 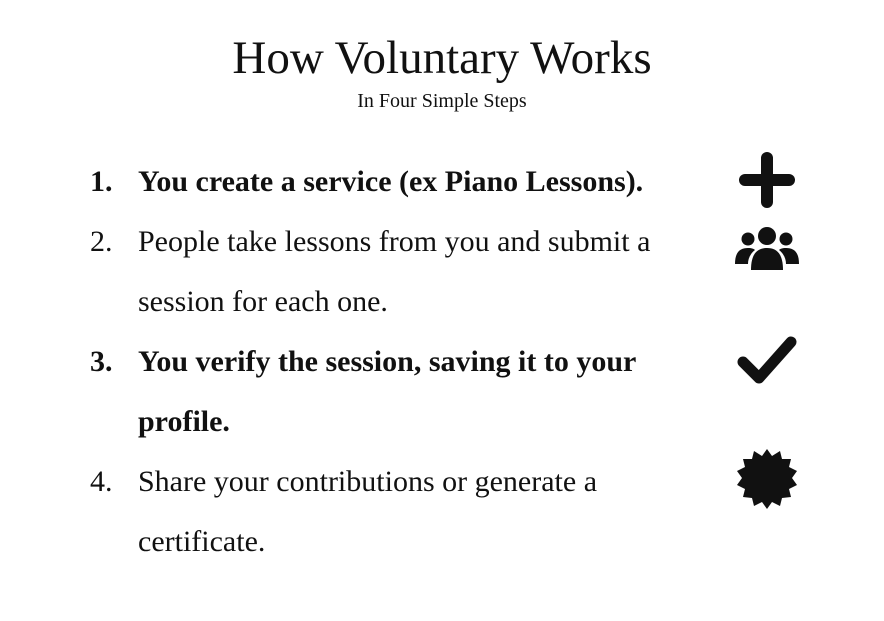 What do you see at coordinates (101, 481) in the screenshot?
I see `step-number: 4.` at bounding box center [101, 481].